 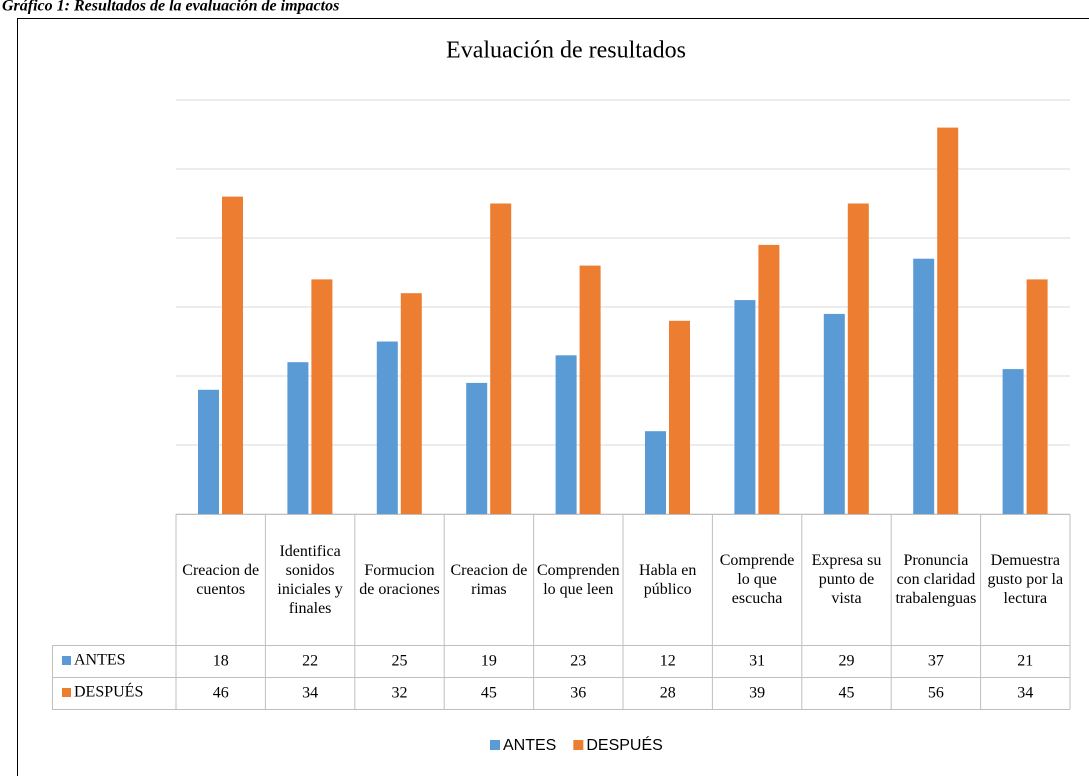 I want to click on category-cell: Comprenden lo que leen, so click(x=578, y=579).